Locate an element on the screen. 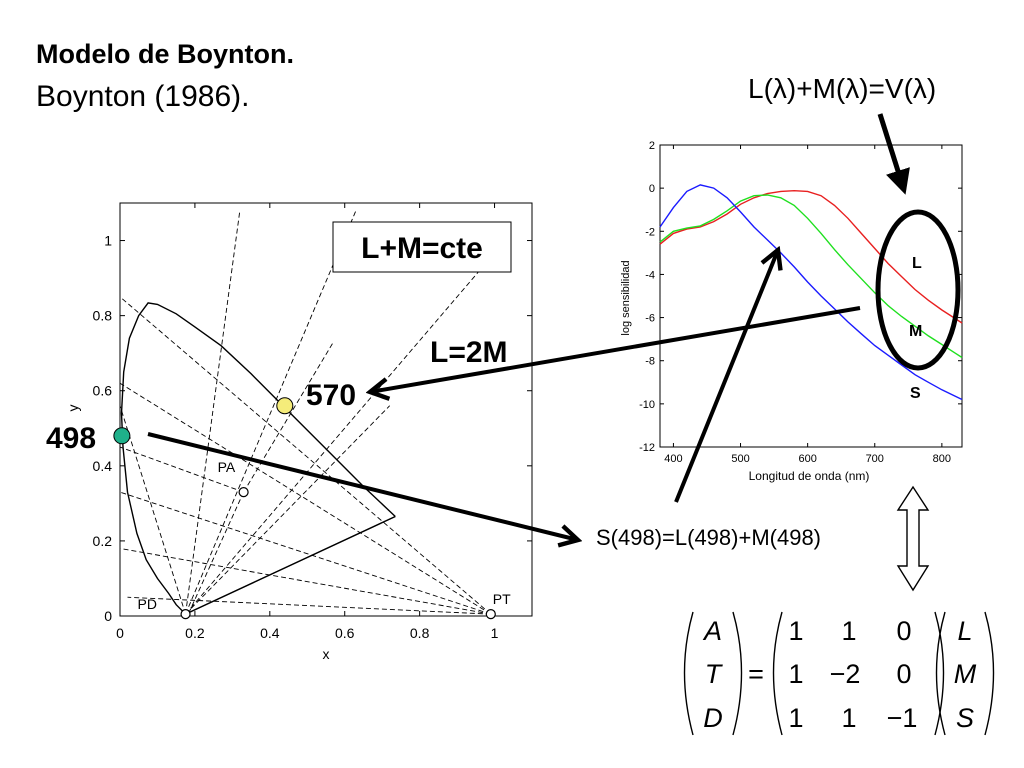 This screenshot has height=768, width=1024. y-tick-label: -2 is located at coordinates (650, 232).